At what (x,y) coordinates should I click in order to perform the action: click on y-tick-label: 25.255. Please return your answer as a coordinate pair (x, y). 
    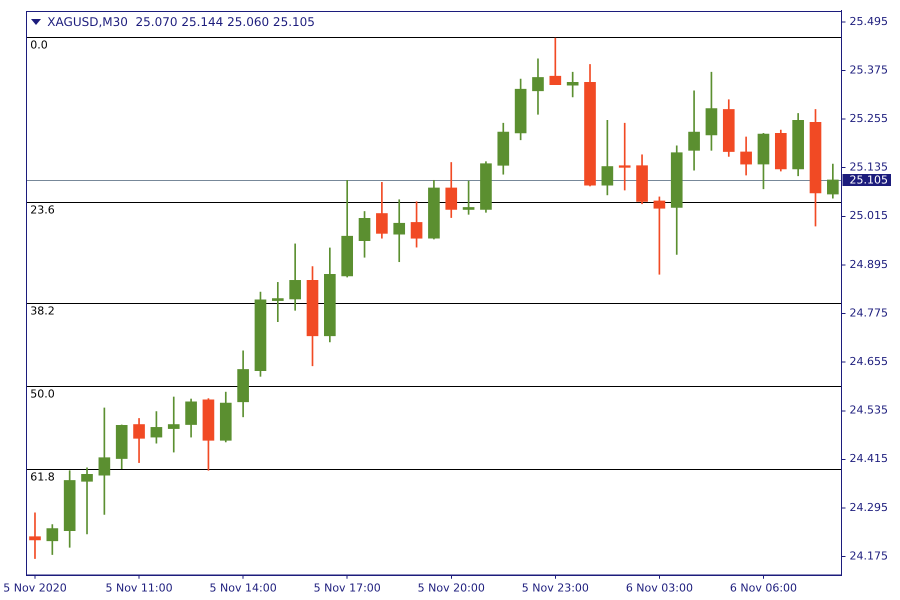
    Looking at the image, I should click on (869, 119).